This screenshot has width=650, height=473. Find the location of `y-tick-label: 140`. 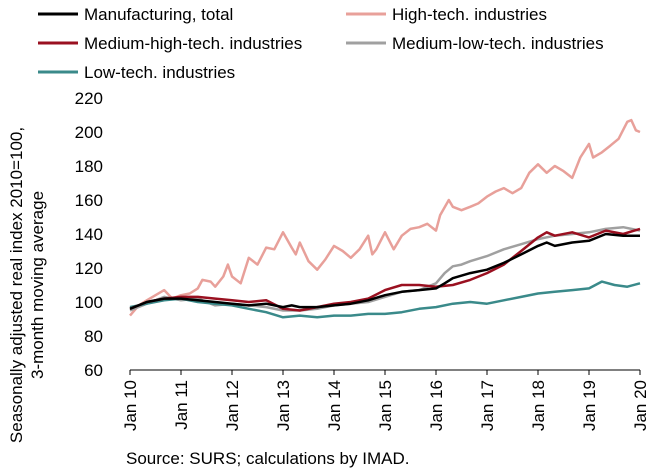

y-tick-label: 140 is located at coordinates (89, 234).